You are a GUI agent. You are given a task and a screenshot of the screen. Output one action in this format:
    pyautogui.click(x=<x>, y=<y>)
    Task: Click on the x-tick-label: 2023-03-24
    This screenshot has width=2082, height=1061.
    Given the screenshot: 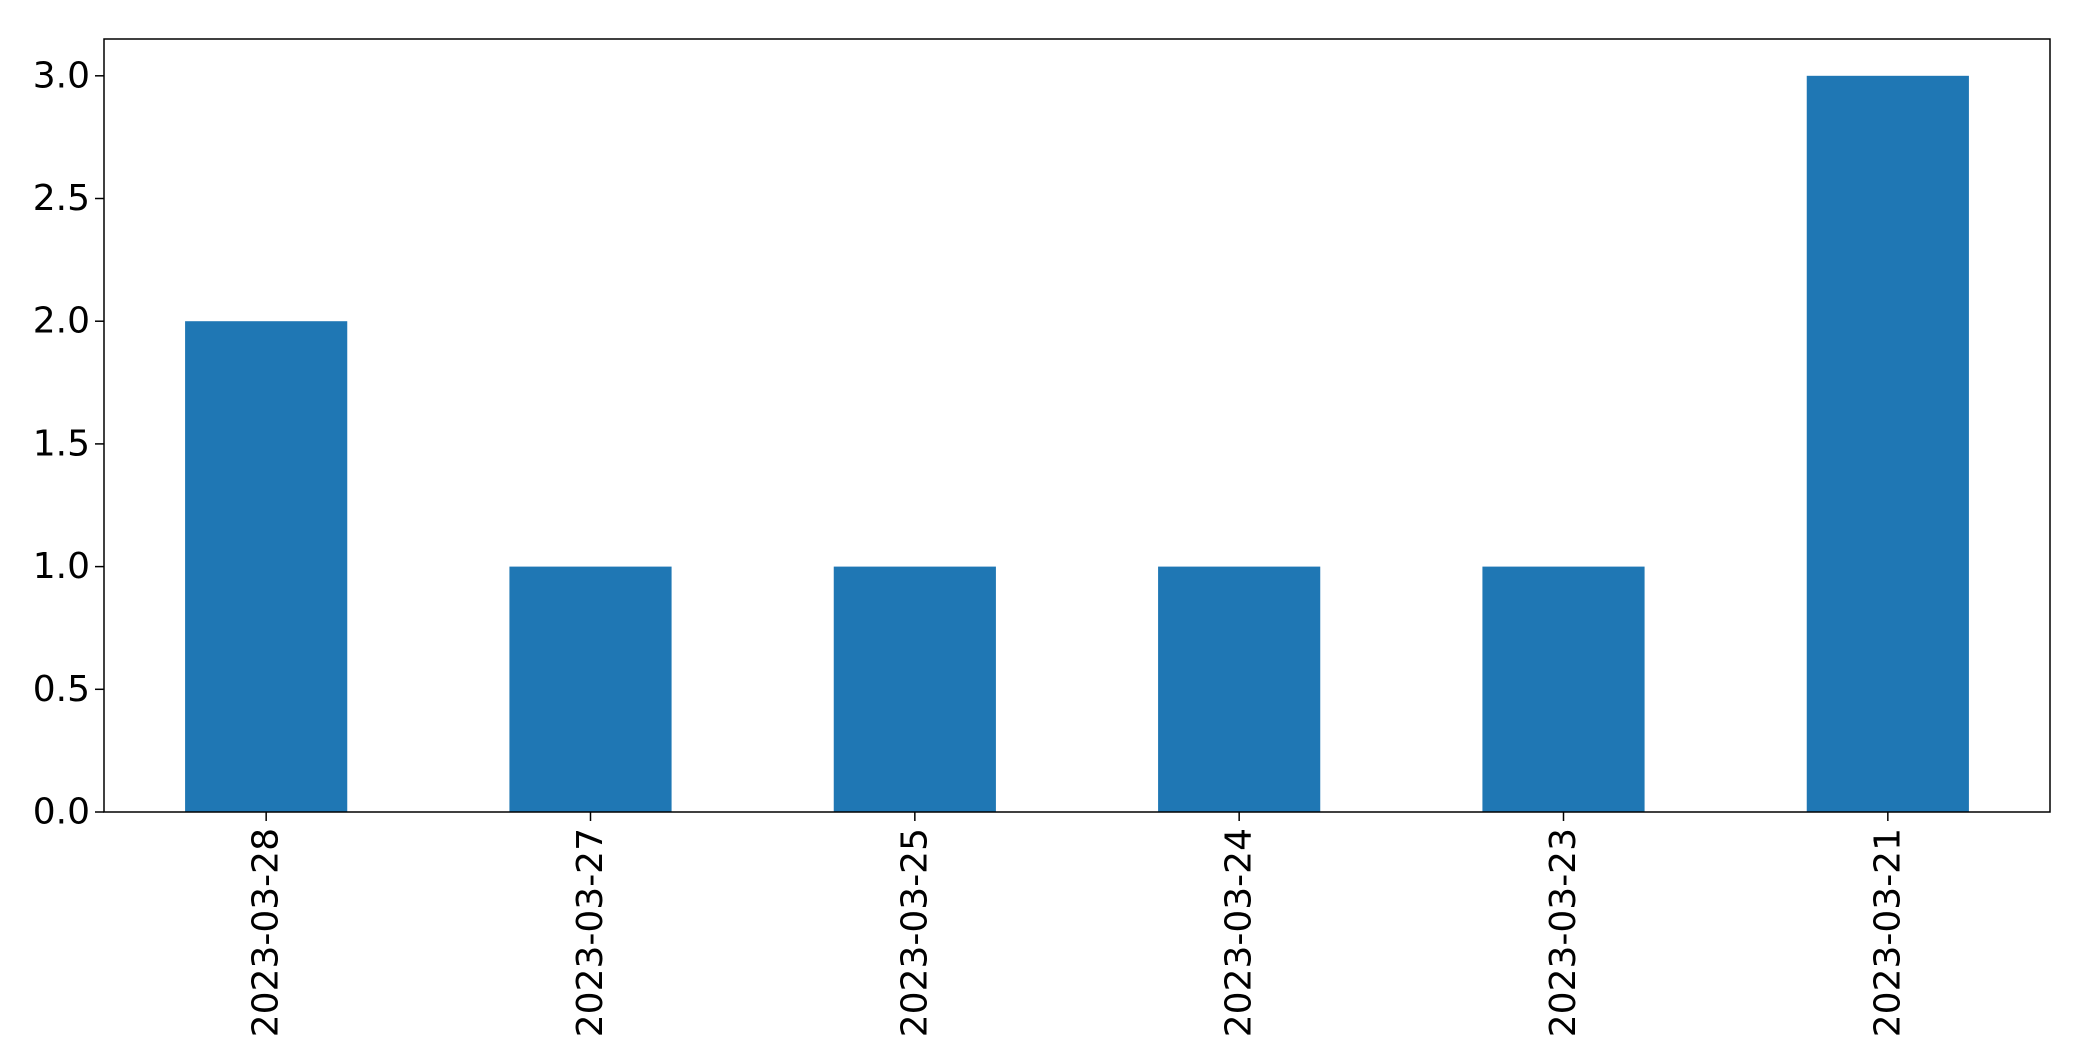 What is the action you would take?
    pyautogui.click(x=1239, y=932)
    